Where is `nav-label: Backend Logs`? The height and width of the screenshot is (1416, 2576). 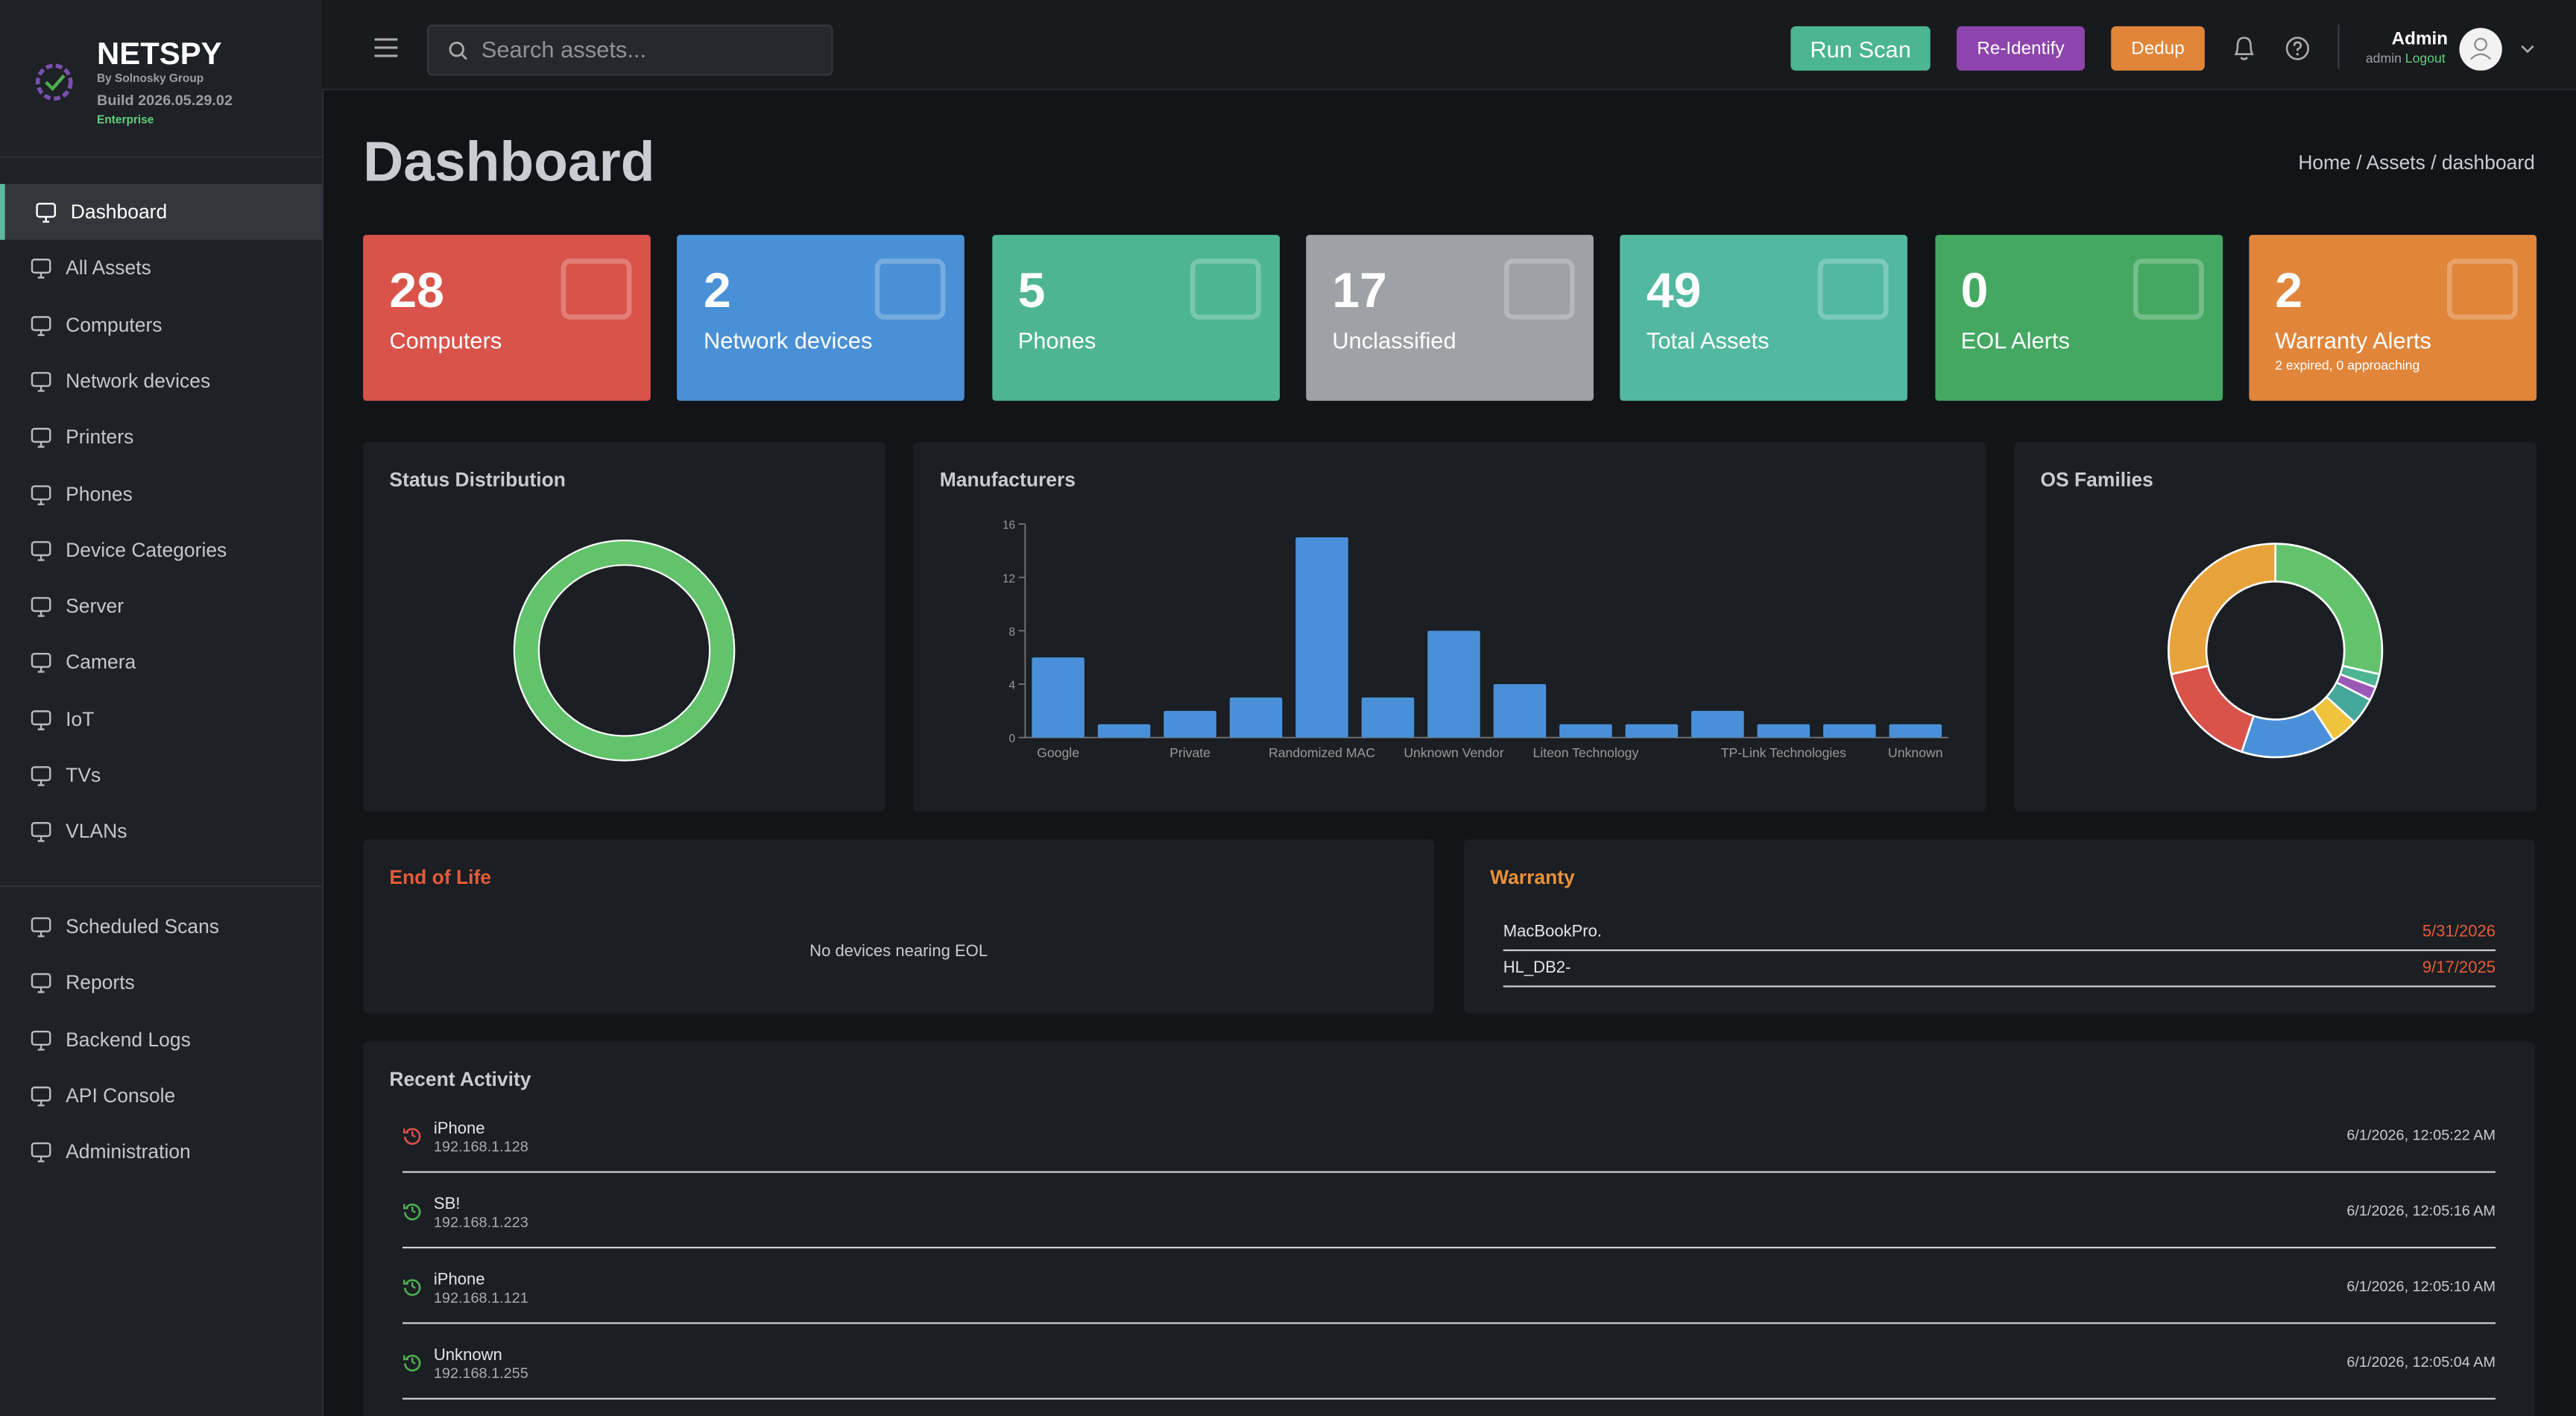 nav-label: Backend Logs is located at coordinates (128, 1039).